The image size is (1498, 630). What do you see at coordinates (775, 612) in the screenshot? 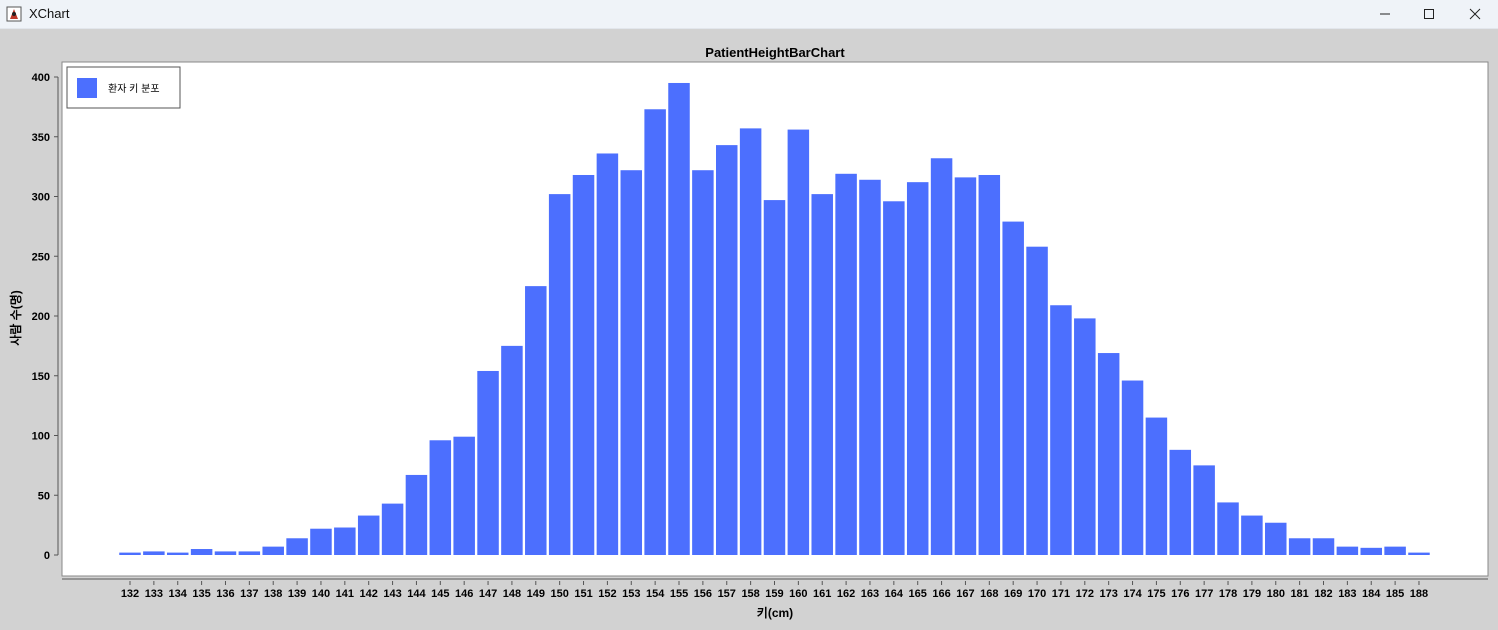
I see `x-axis-title: 키(cm)` at bounding box center [775, 612].